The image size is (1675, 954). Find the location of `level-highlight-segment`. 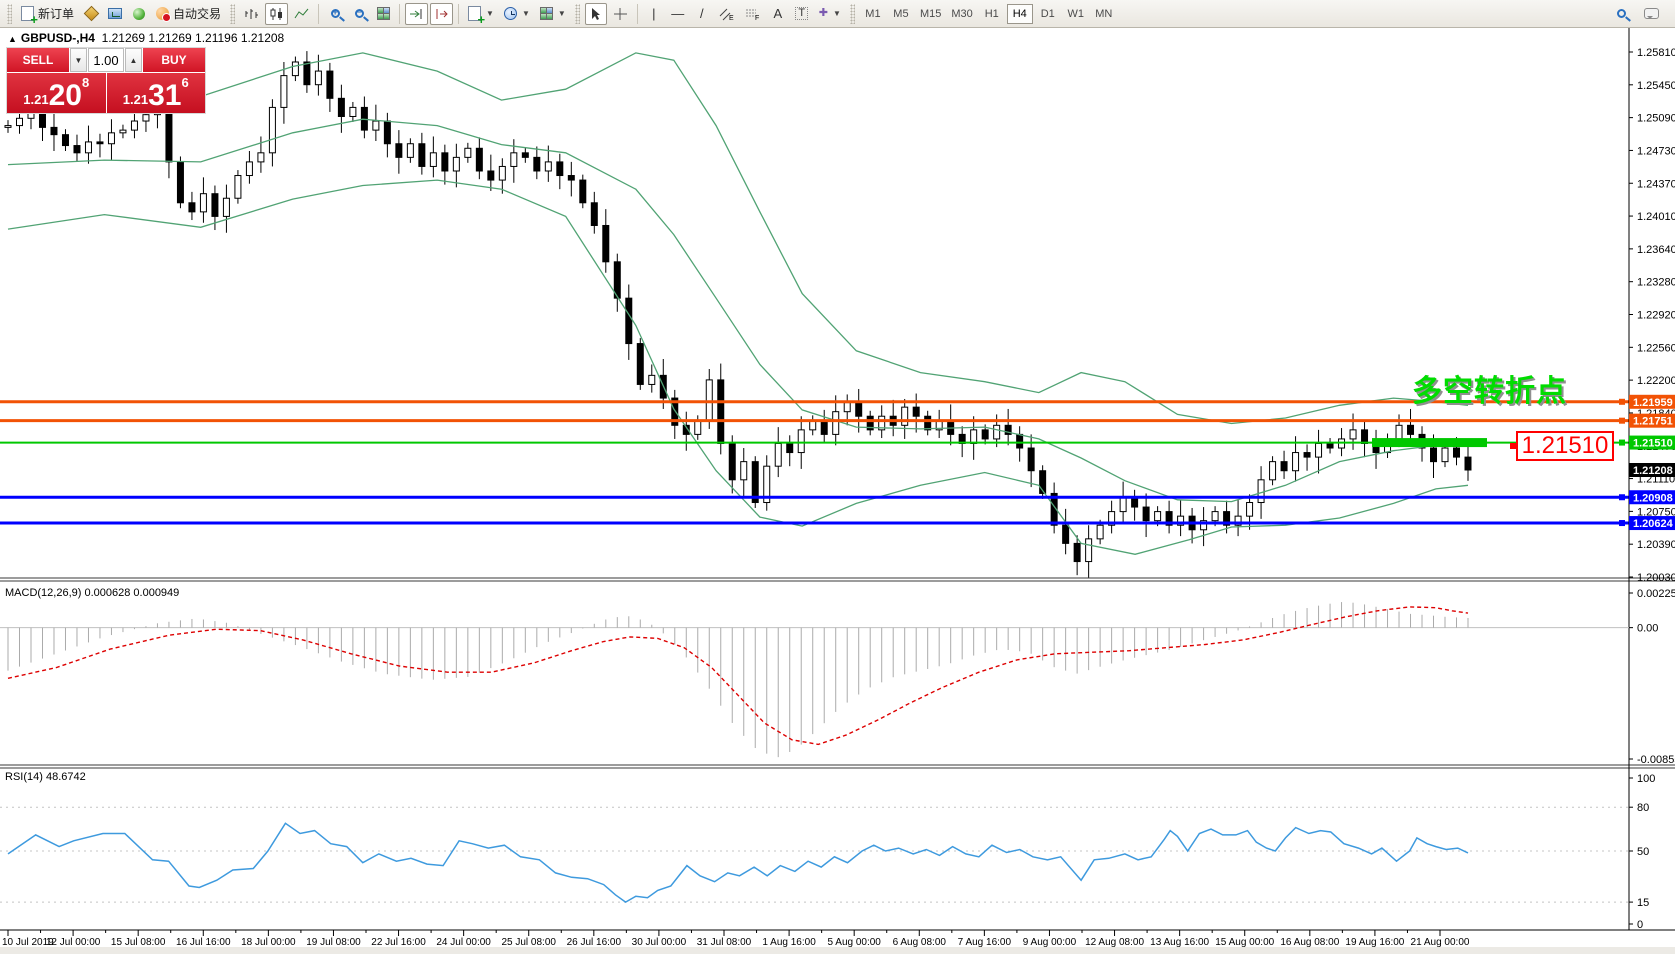

level-highlight-segment is located at coordinates (1429, 443).